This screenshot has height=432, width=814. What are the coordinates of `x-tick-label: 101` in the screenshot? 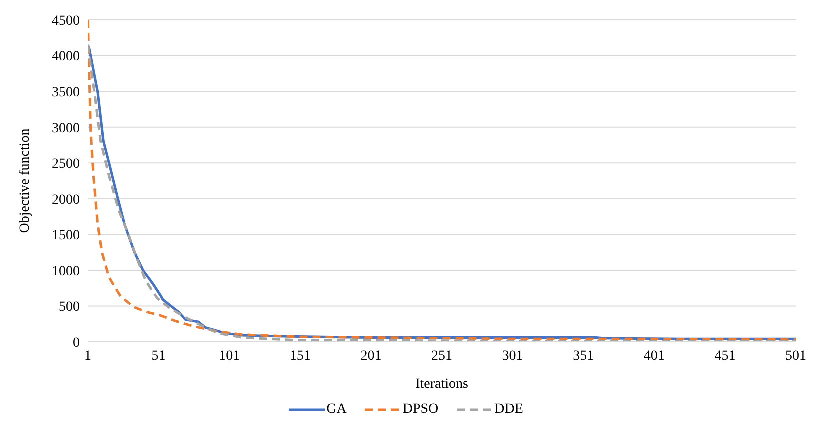 It's located at (229, 356).